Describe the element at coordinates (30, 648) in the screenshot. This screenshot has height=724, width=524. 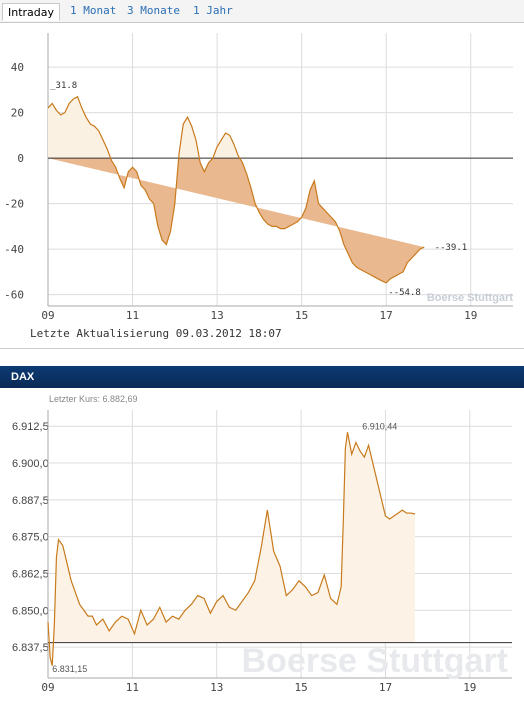
I see `y-tick-label: 6.837,5` at that location.